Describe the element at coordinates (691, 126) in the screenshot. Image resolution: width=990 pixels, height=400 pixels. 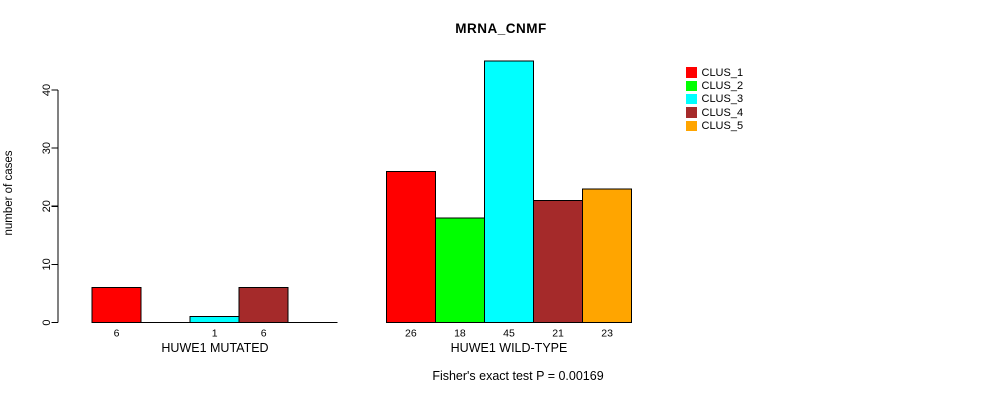
I see `legend-swatch-clus-5-icon` at that location.